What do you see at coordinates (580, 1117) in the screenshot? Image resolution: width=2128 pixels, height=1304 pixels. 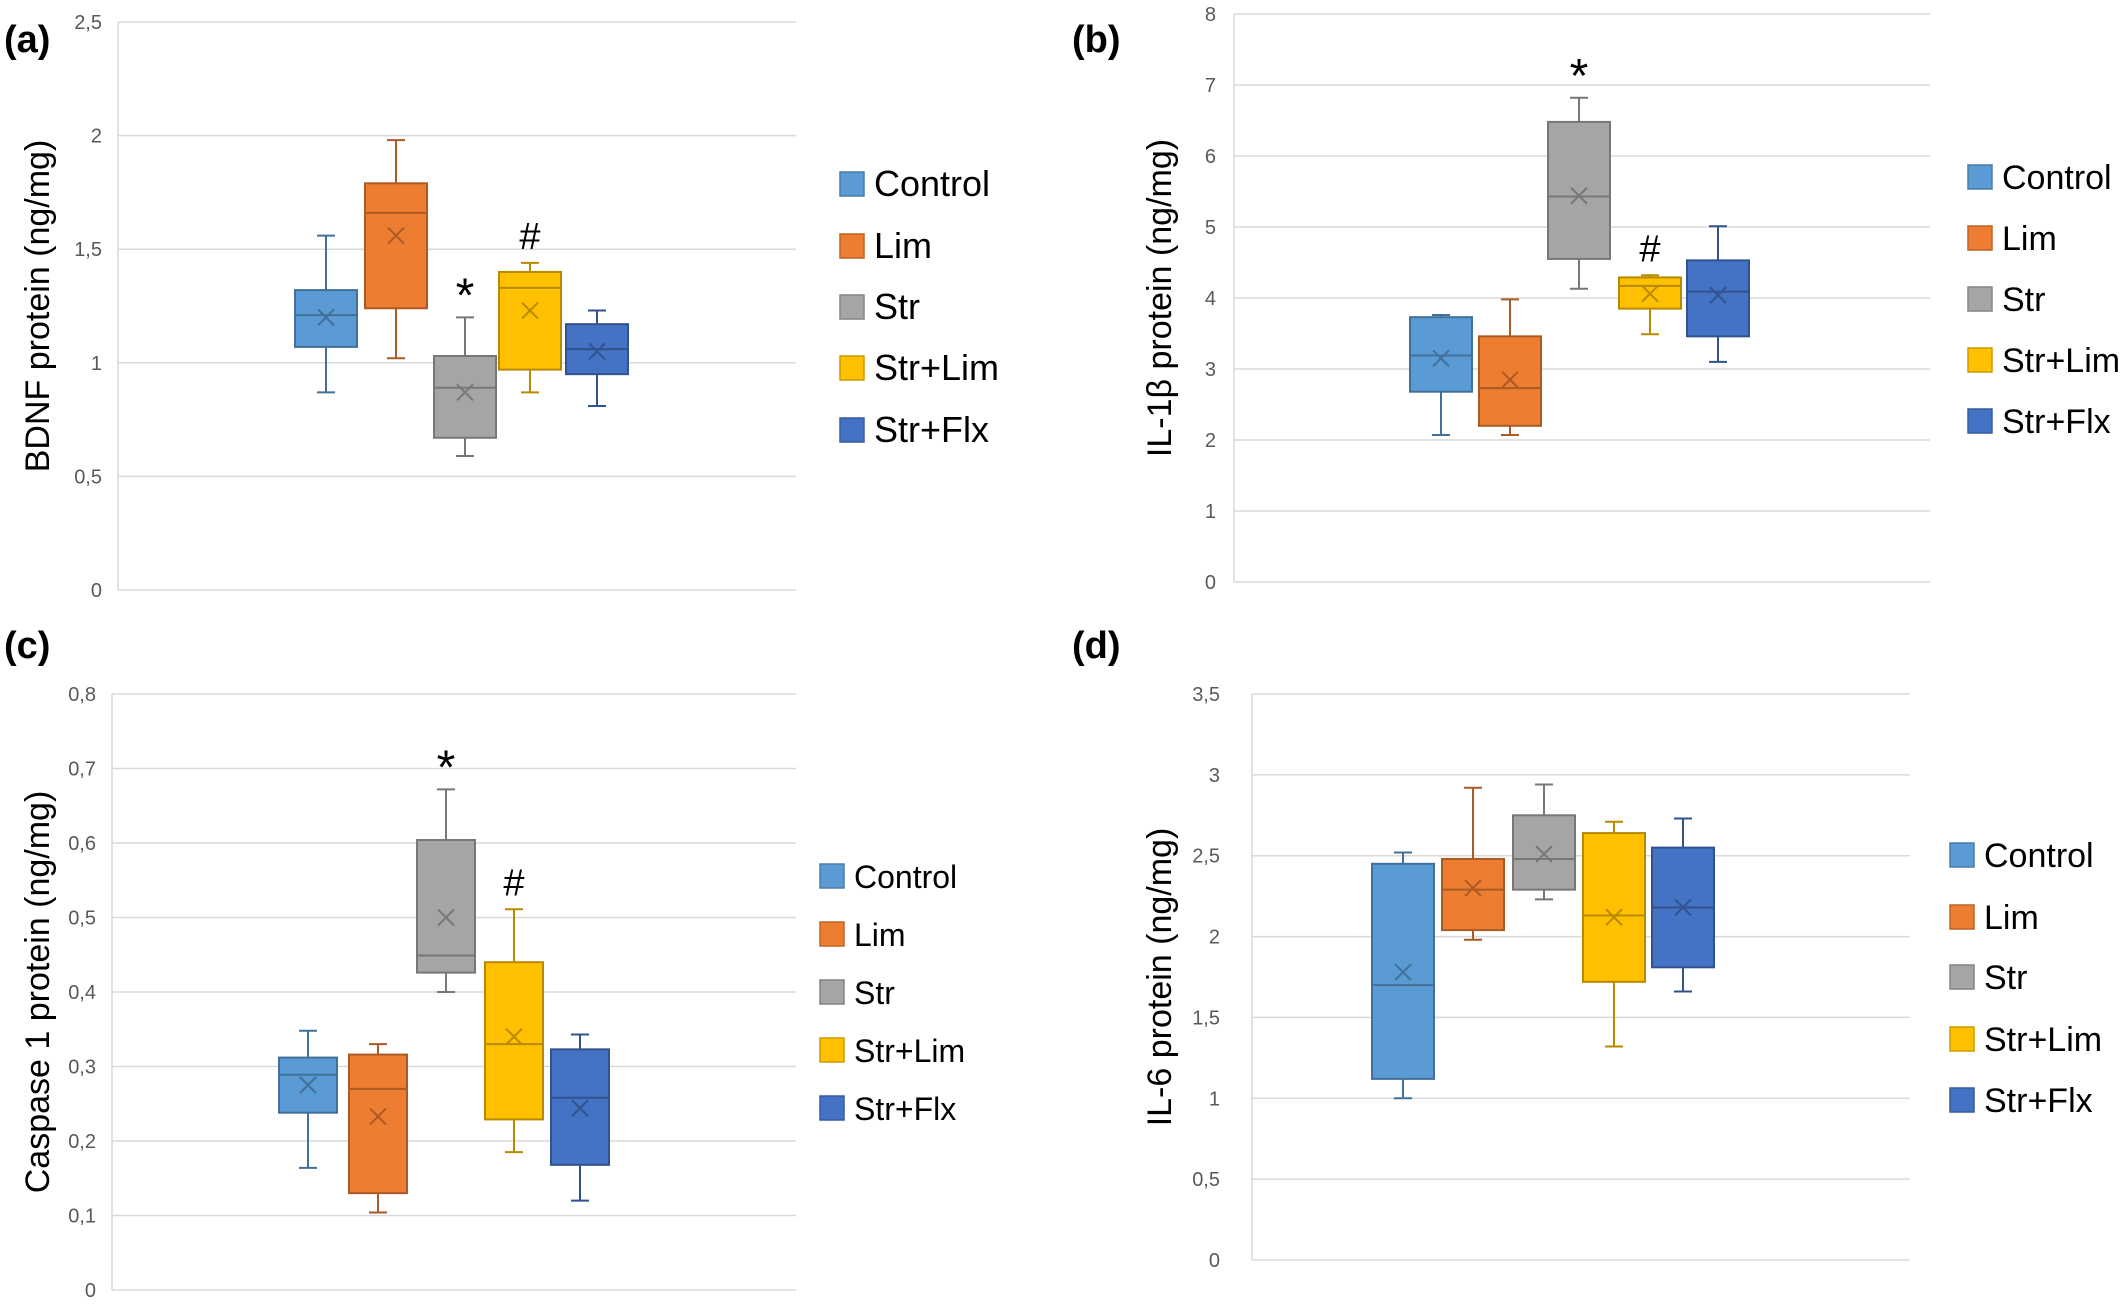 I see `box-str-plus-flx` at bounding box center [580, 1117].